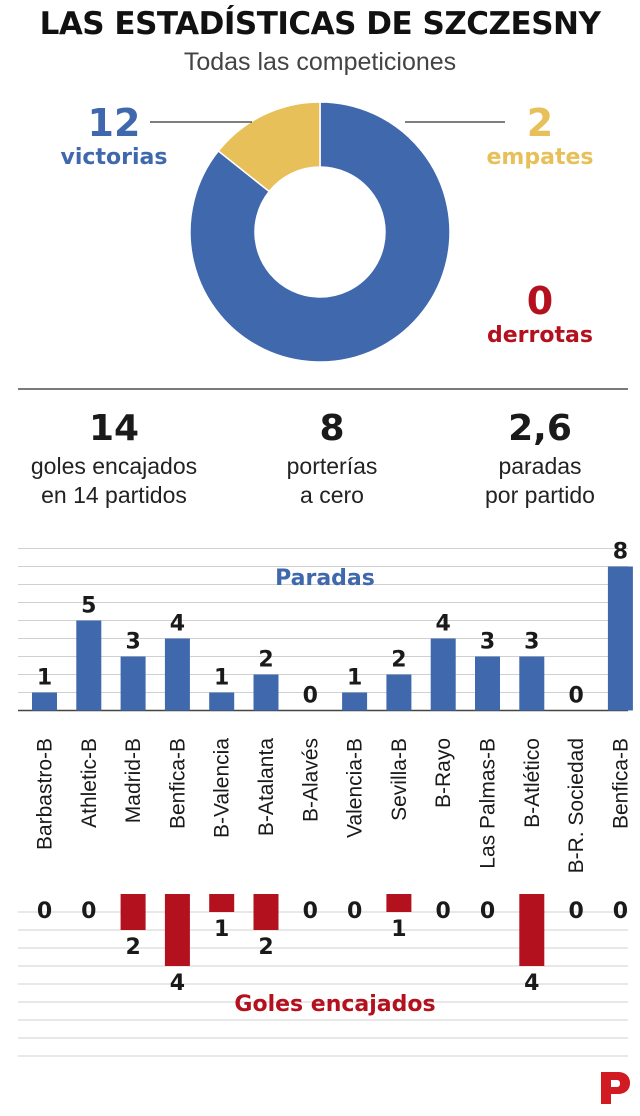  What do you see at coordinates (221, 929) in the screenshot?
I see `bar-goles-label-4: 1` at bounding box center [221, 929].